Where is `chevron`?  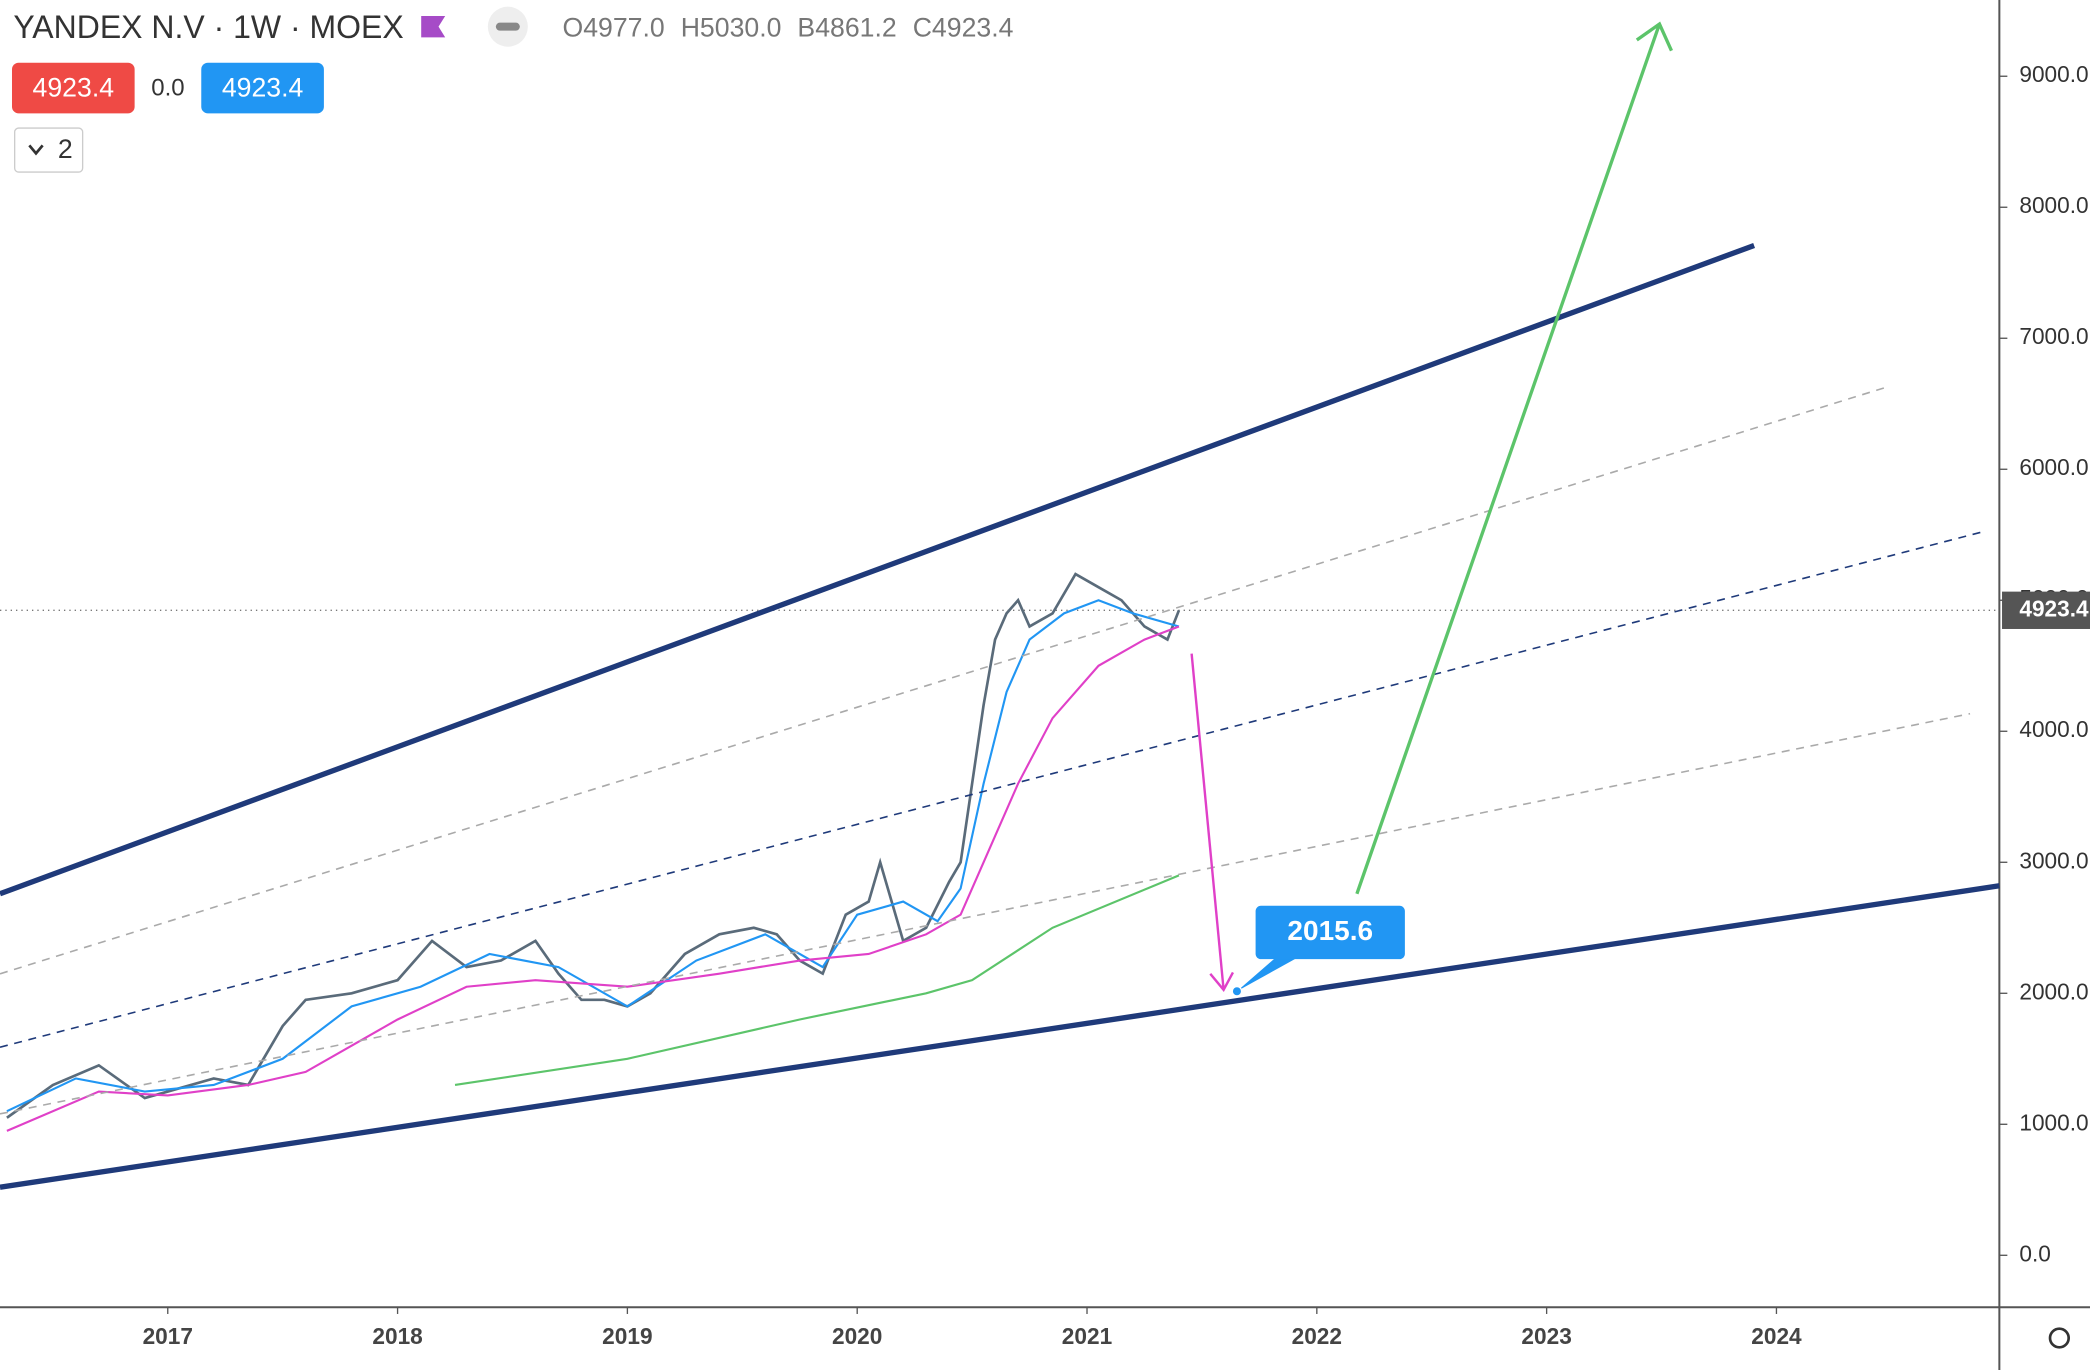 chevron is located at coordinates (36, 150).